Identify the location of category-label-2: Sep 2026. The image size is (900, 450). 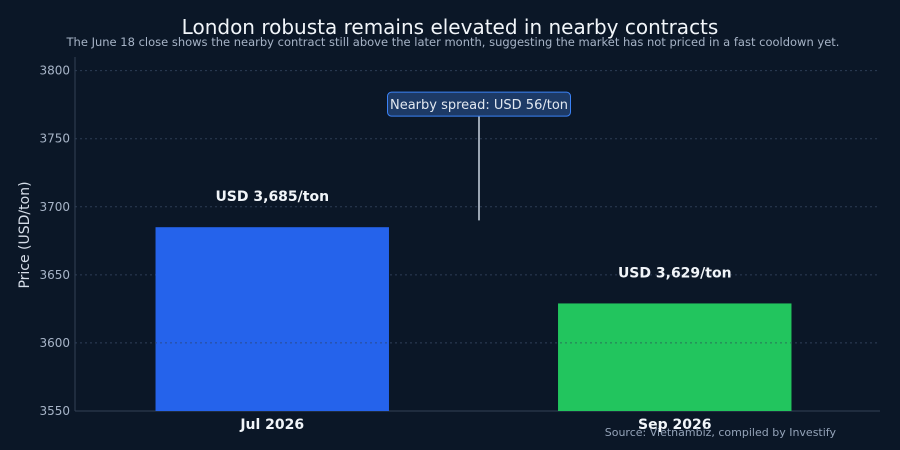
(674, 425).